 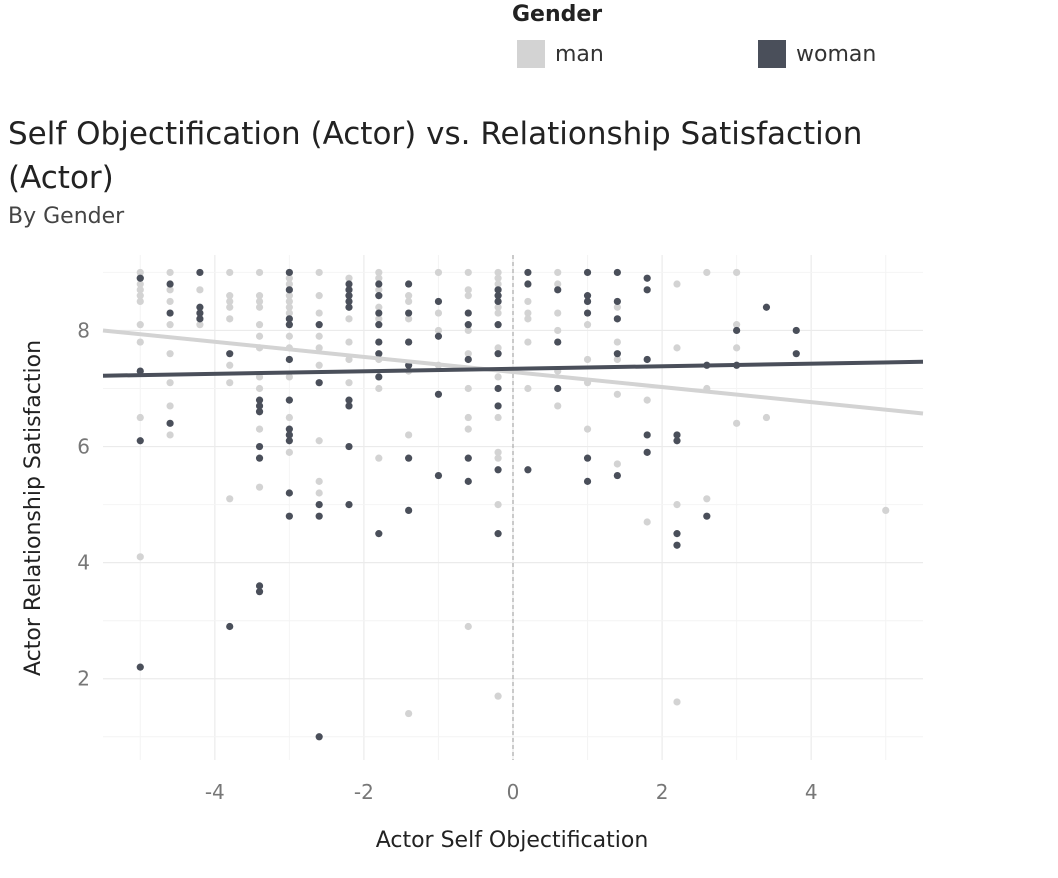 I want to click on legend-label-woman: woman, so click(x=836, y=54).